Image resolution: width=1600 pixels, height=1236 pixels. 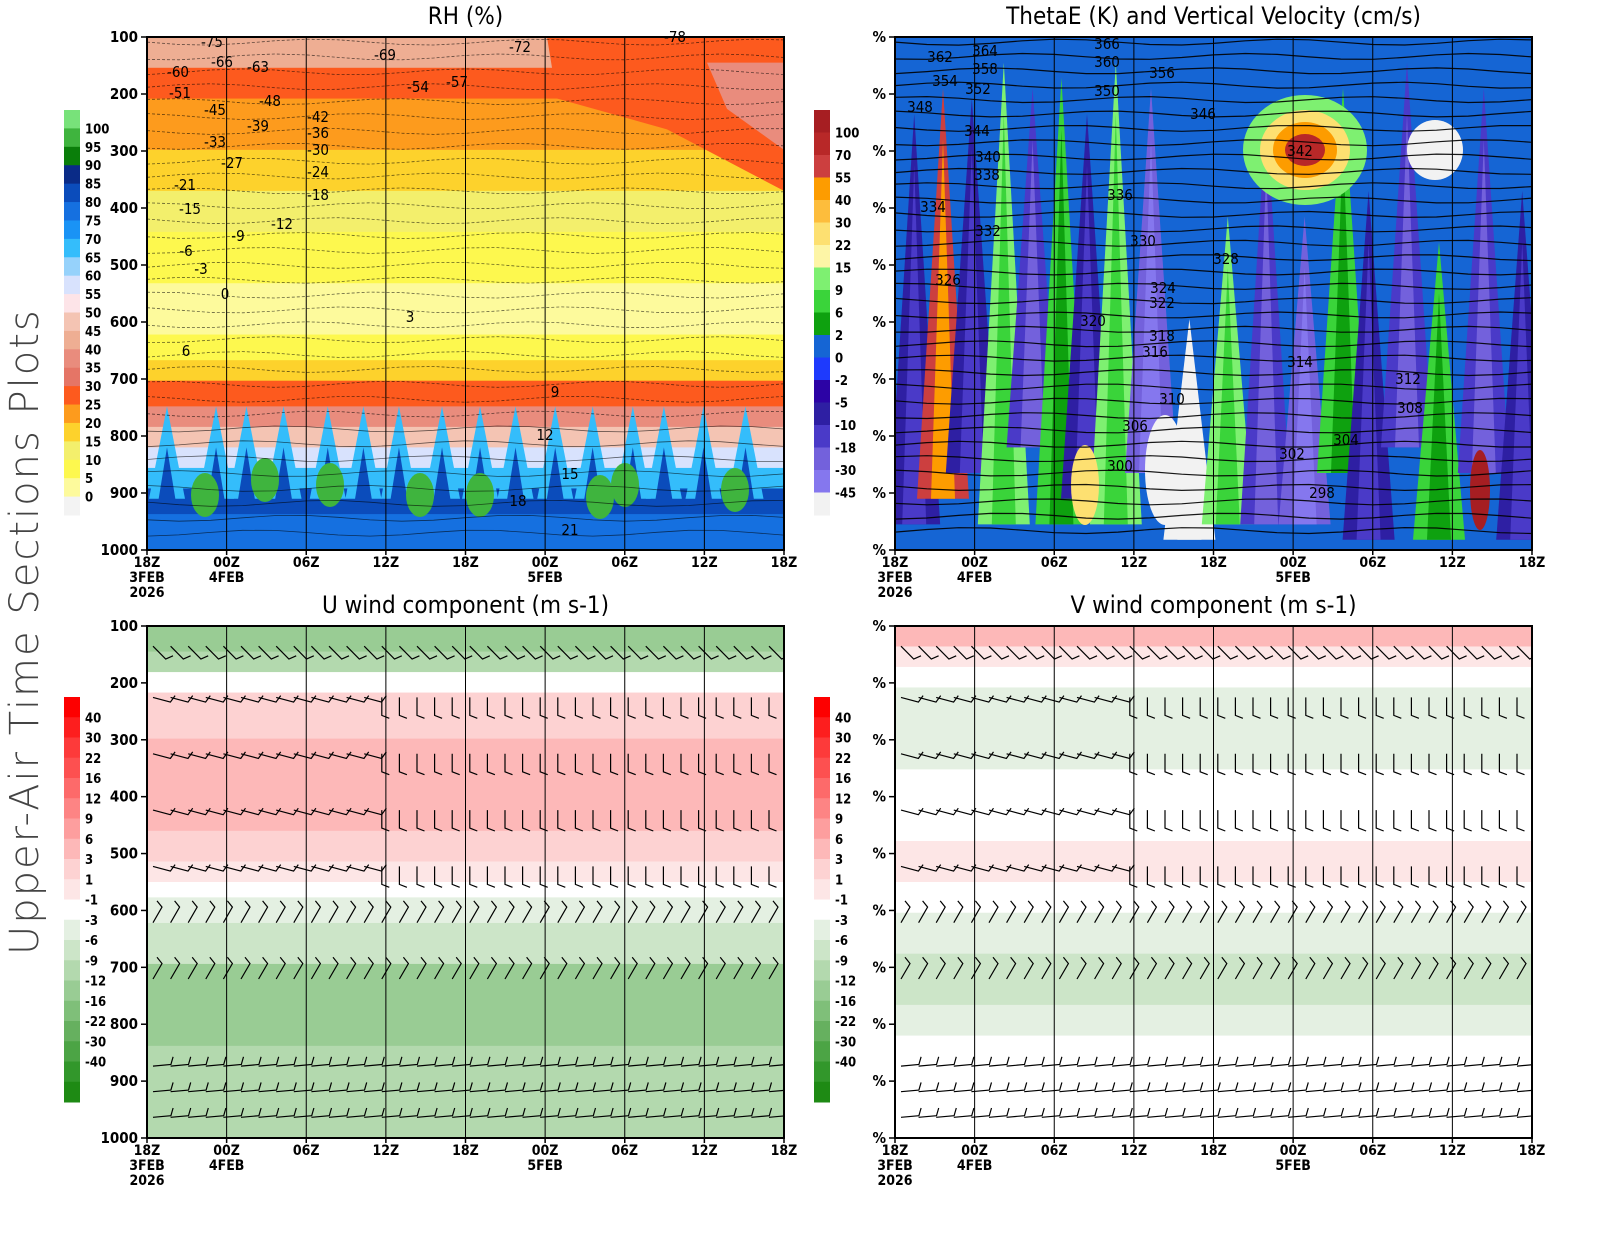 What do you see at coordinates (318, 133) in the screenshot?
I see `contour-label: -36` at bounding box center [318, 133].